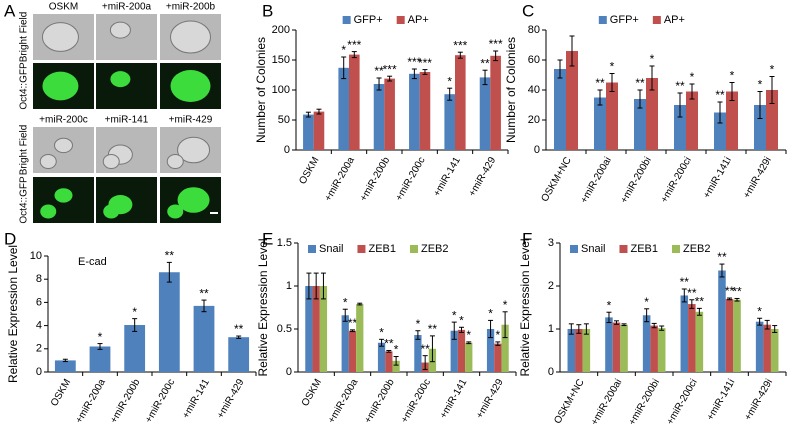 This screenshot has height=430, width=794. I want to click on legend-label: ZEB1, so click(644, 249).